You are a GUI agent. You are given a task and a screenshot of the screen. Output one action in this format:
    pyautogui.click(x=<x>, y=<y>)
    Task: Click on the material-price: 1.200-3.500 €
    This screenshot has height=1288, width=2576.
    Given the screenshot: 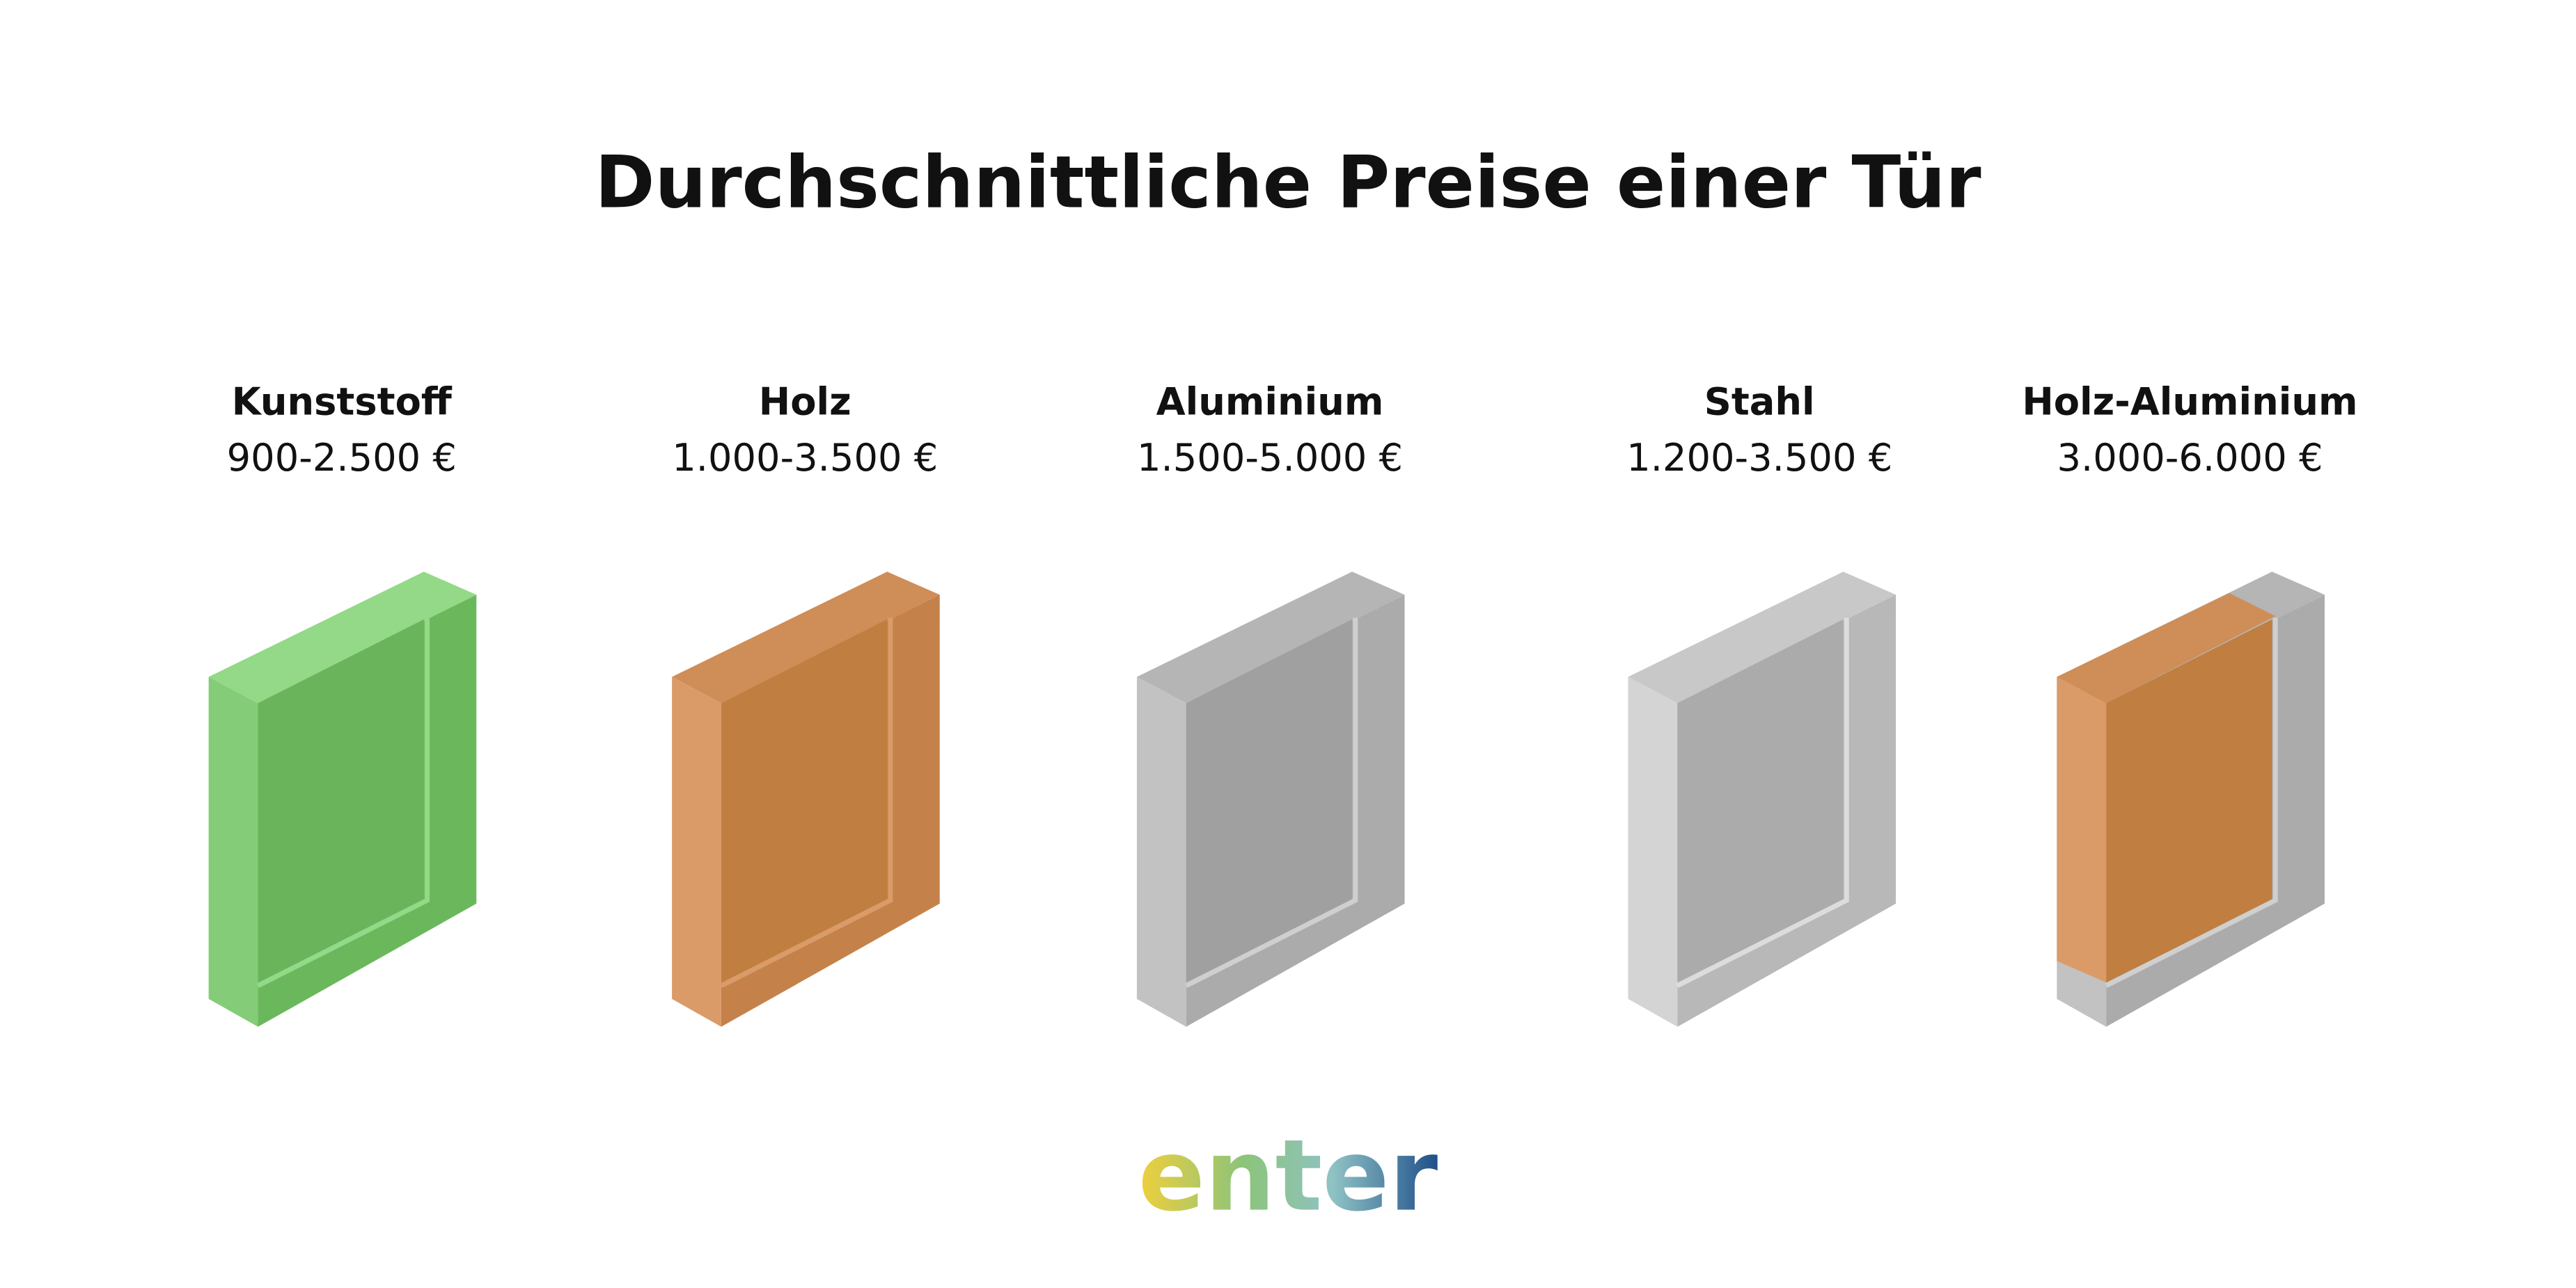 What is the action you would take?
    pyautogui.click(x=1759, y=458)
    